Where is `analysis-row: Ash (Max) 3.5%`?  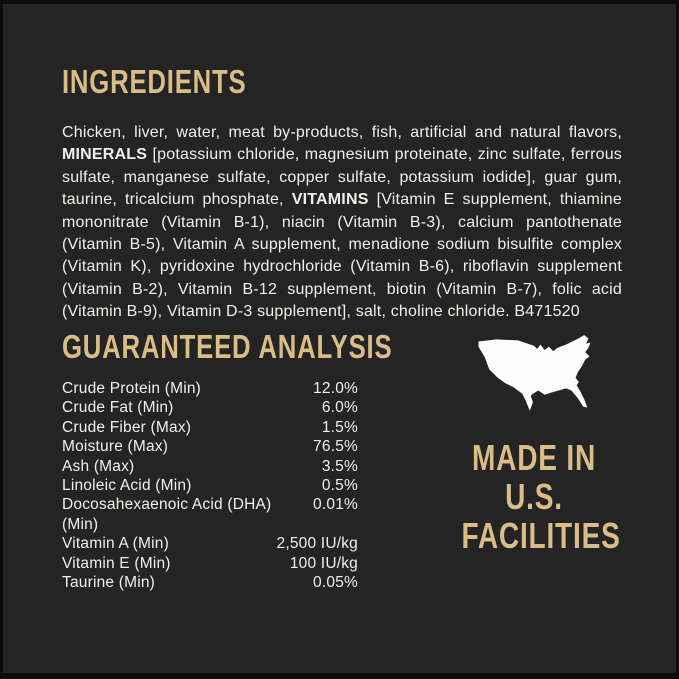
analysis-row: Ash (Max) 3.5% is located at coordinates (210, 466).